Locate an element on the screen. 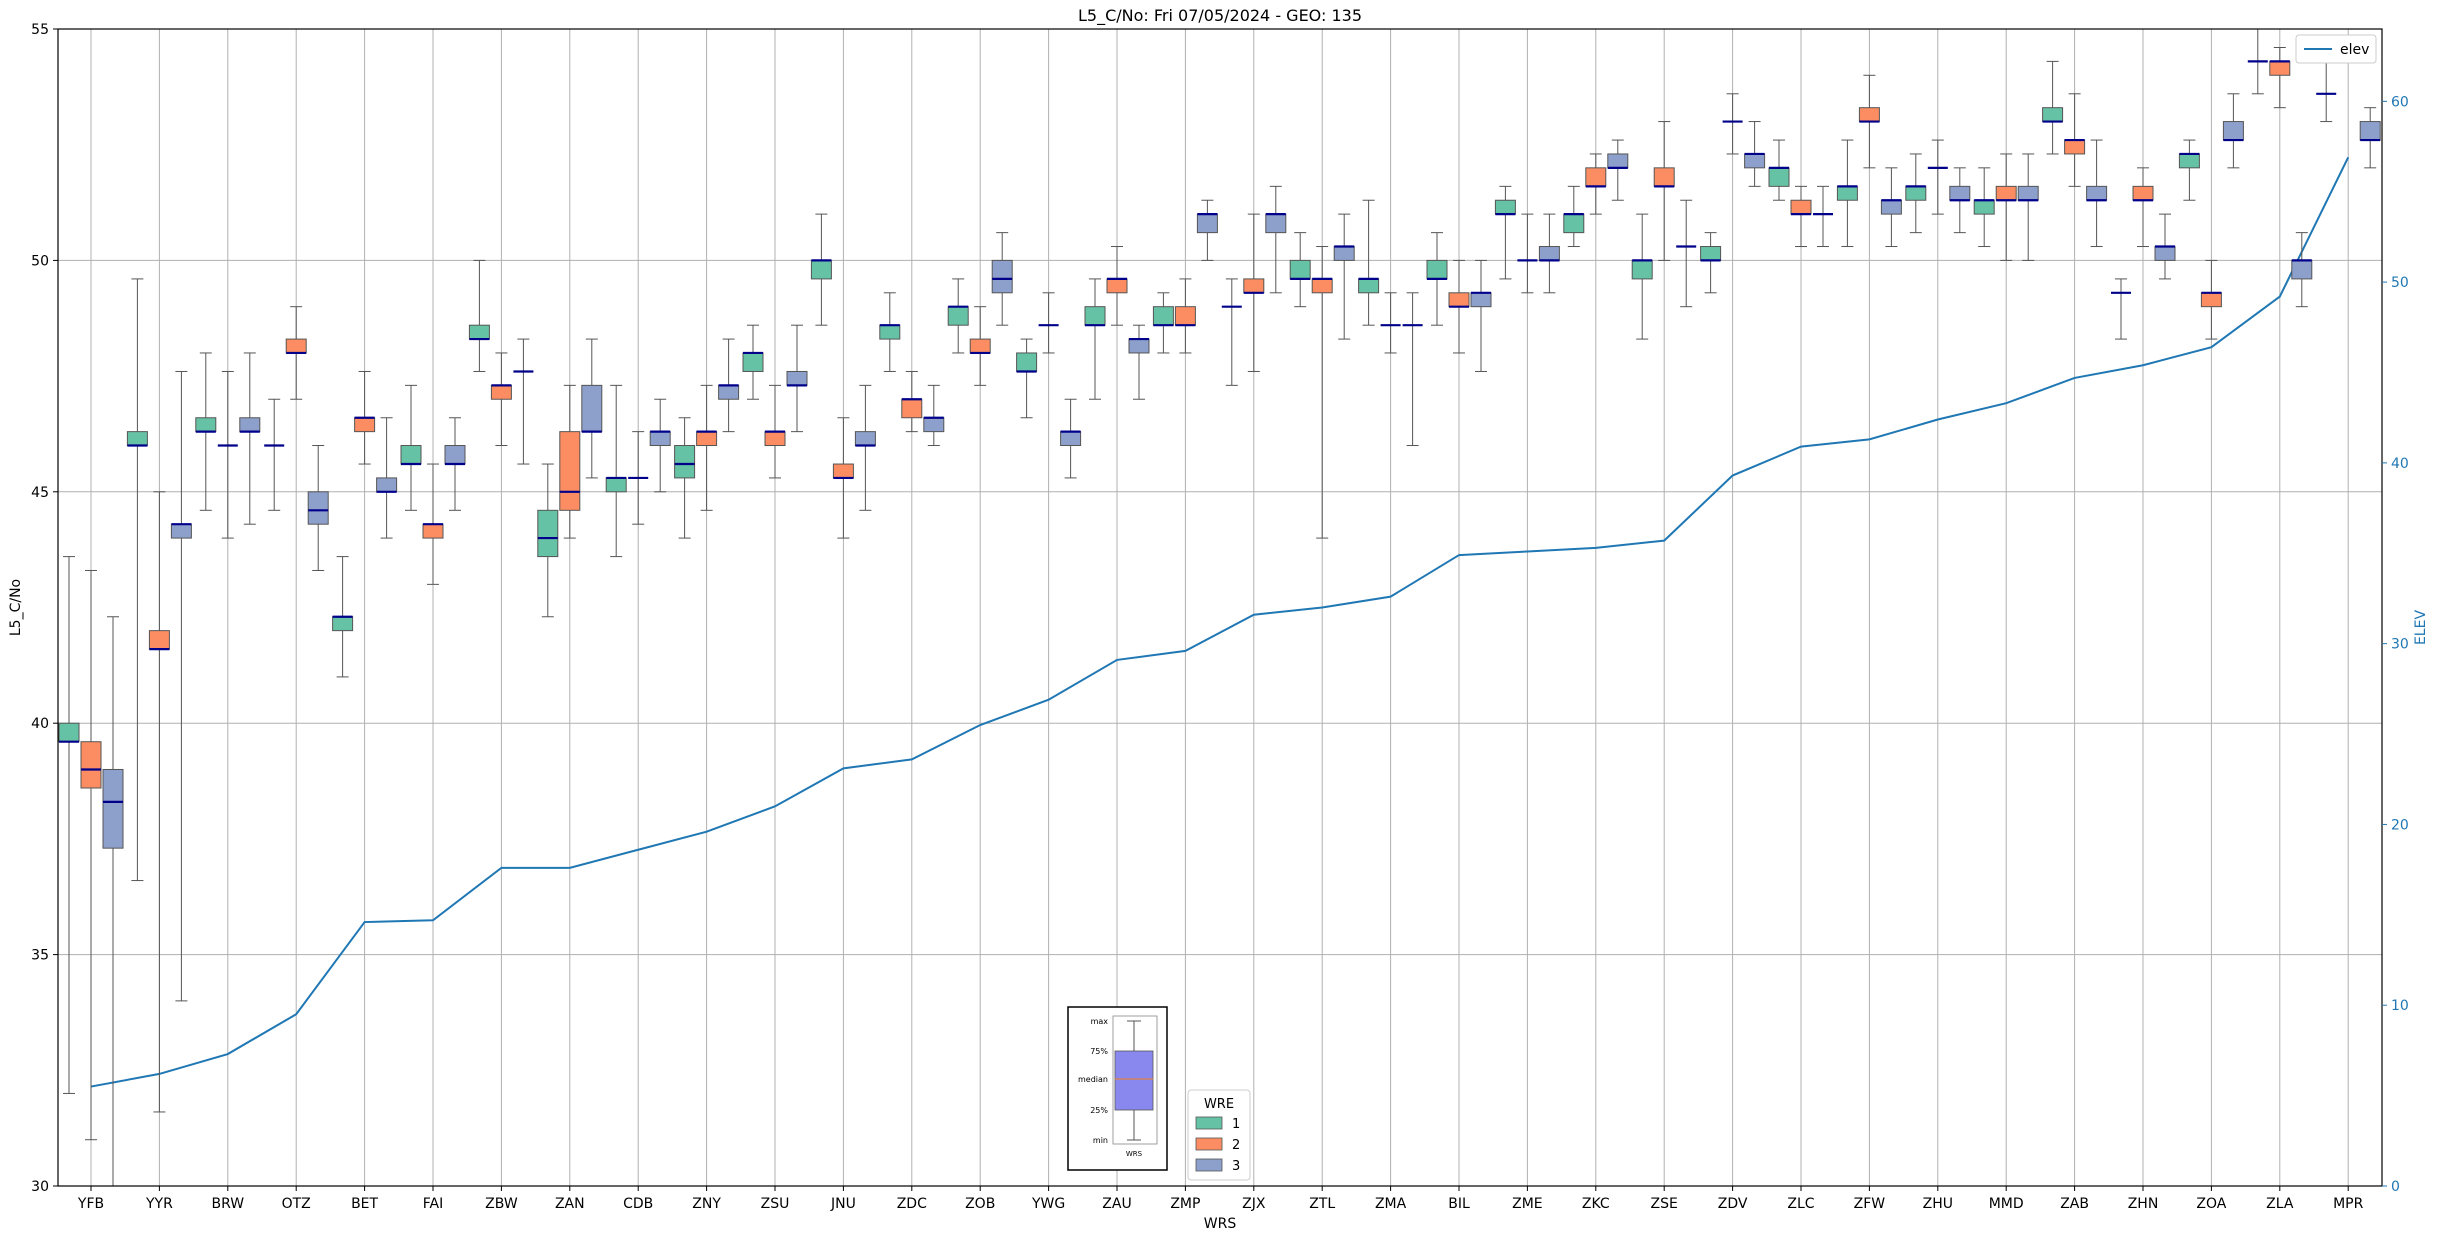  box-cdb-wre1 is located at coordinates (616, 471).